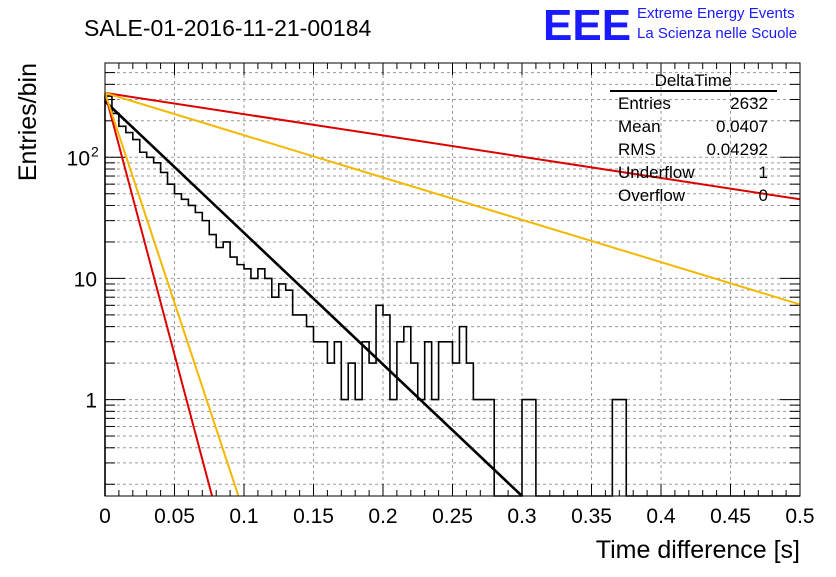 The height and width of the screenshot is (577, 836). Describe the element at coordinates (661, 516) in the screenshot. I see `x-tick-label: 0.4` at that location.